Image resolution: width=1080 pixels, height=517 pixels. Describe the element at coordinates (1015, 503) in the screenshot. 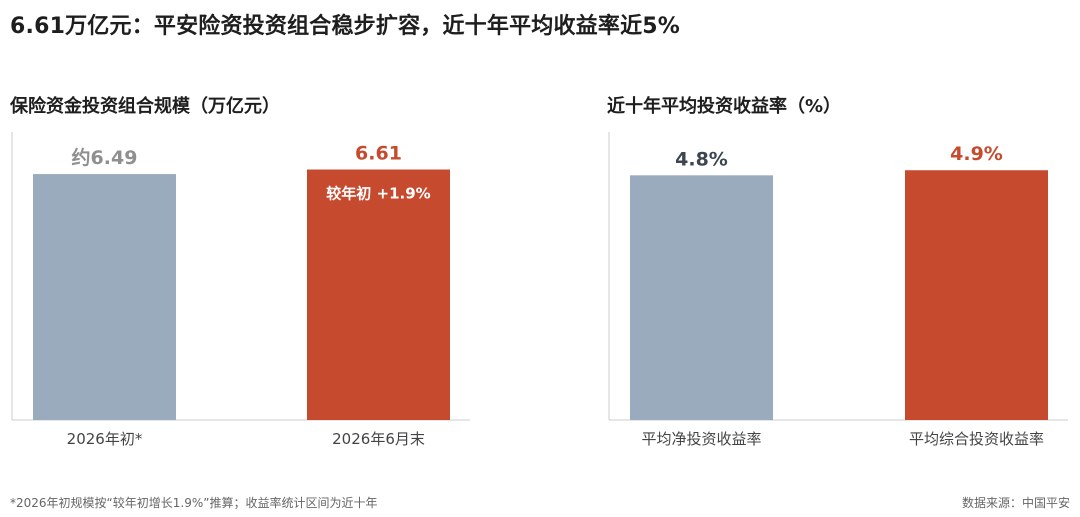

I see `source-note: 数据来源：中国平安` at that location.